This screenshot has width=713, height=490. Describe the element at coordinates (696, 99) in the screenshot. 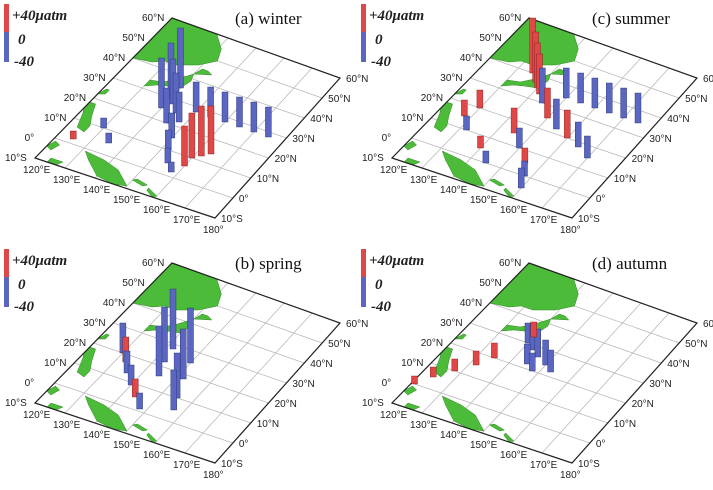

I see `lat-tick-label-right: 50°N` at that location.